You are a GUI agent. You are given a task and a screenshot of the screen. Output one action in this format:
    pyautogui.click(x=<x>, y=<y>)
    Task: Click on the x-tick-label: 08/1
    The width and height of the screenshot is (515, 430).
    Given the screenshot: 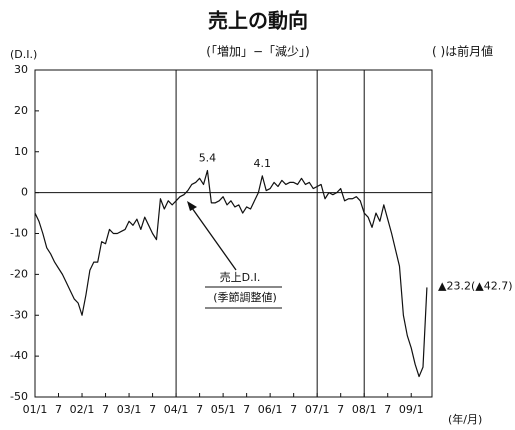 What is the action you would take?
    pyautogui.click(x=364, y=409)
    